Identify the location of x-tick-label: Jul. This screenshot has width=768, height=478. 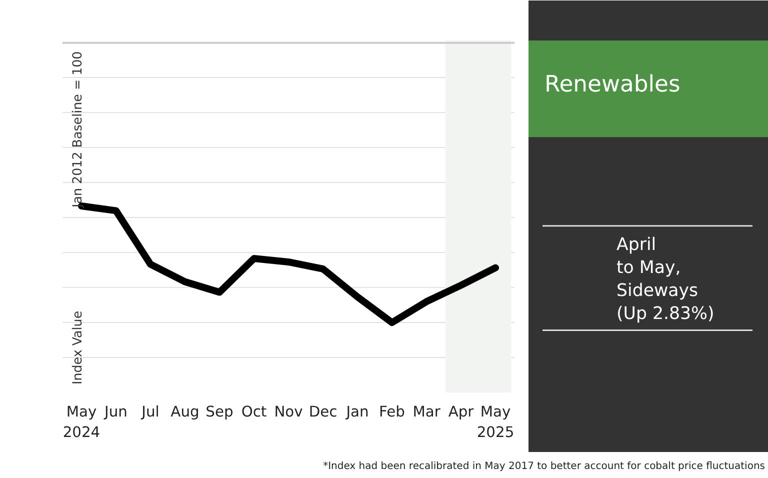
(150, 412).